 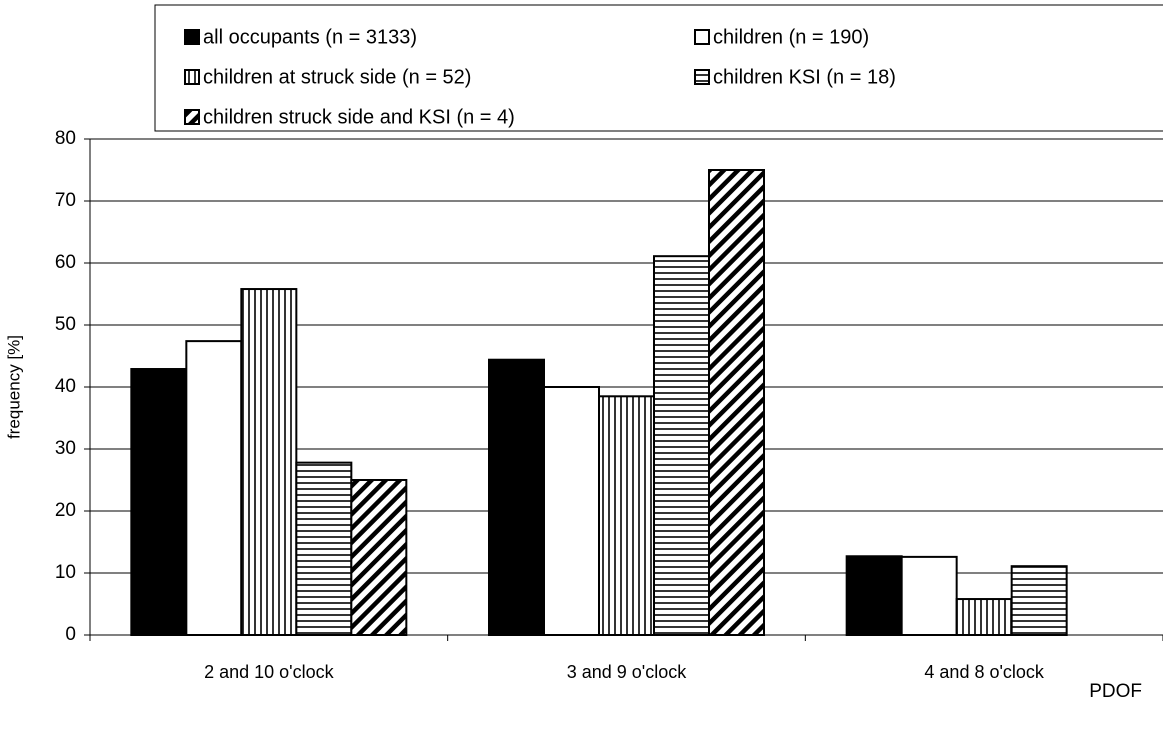 What do you see at coordinates (70, 634) in the screenshot?
I see `y-tick-label: 0` at bounding box center [70, 634].